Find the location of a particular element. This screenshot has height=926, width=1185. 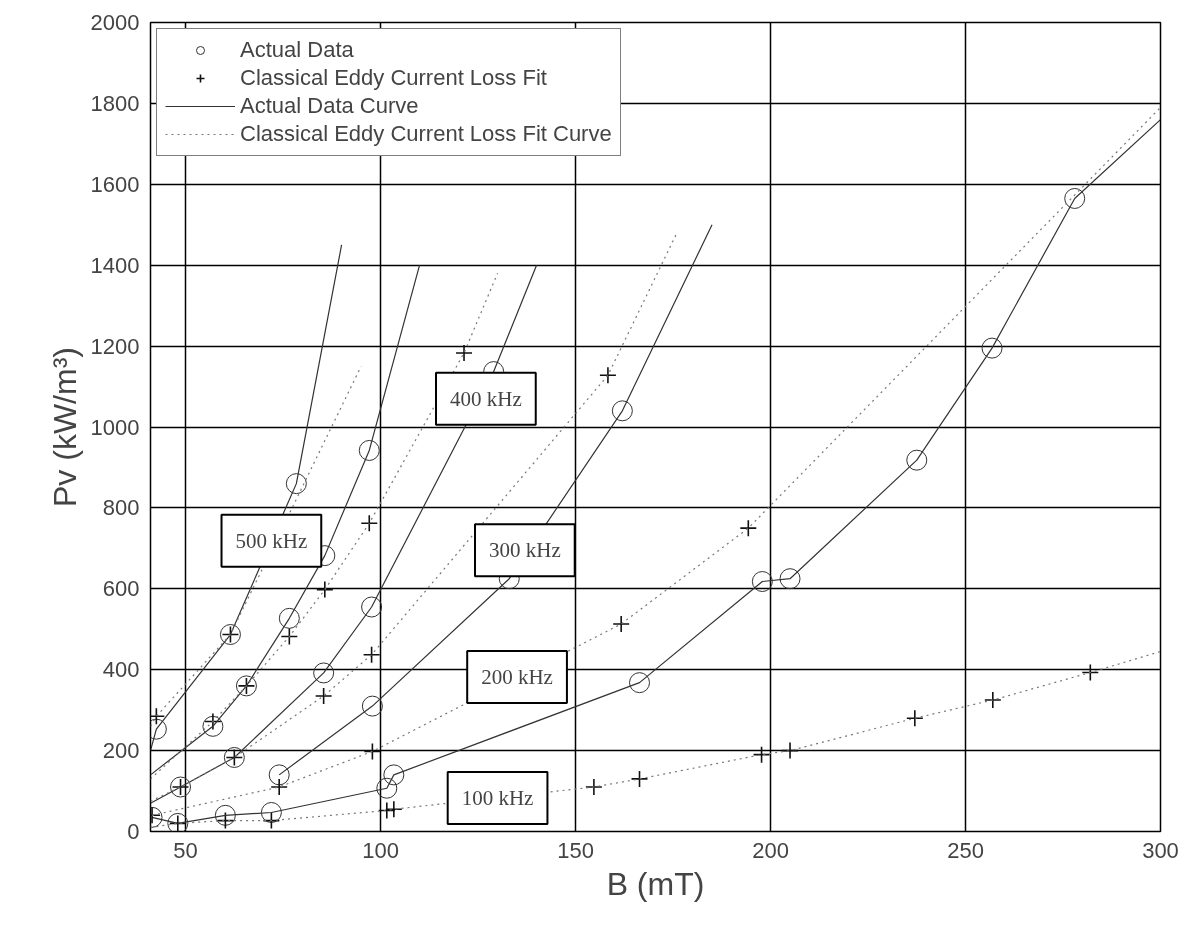

y-tick-label: 1600 is located at coordinates (115, 184).